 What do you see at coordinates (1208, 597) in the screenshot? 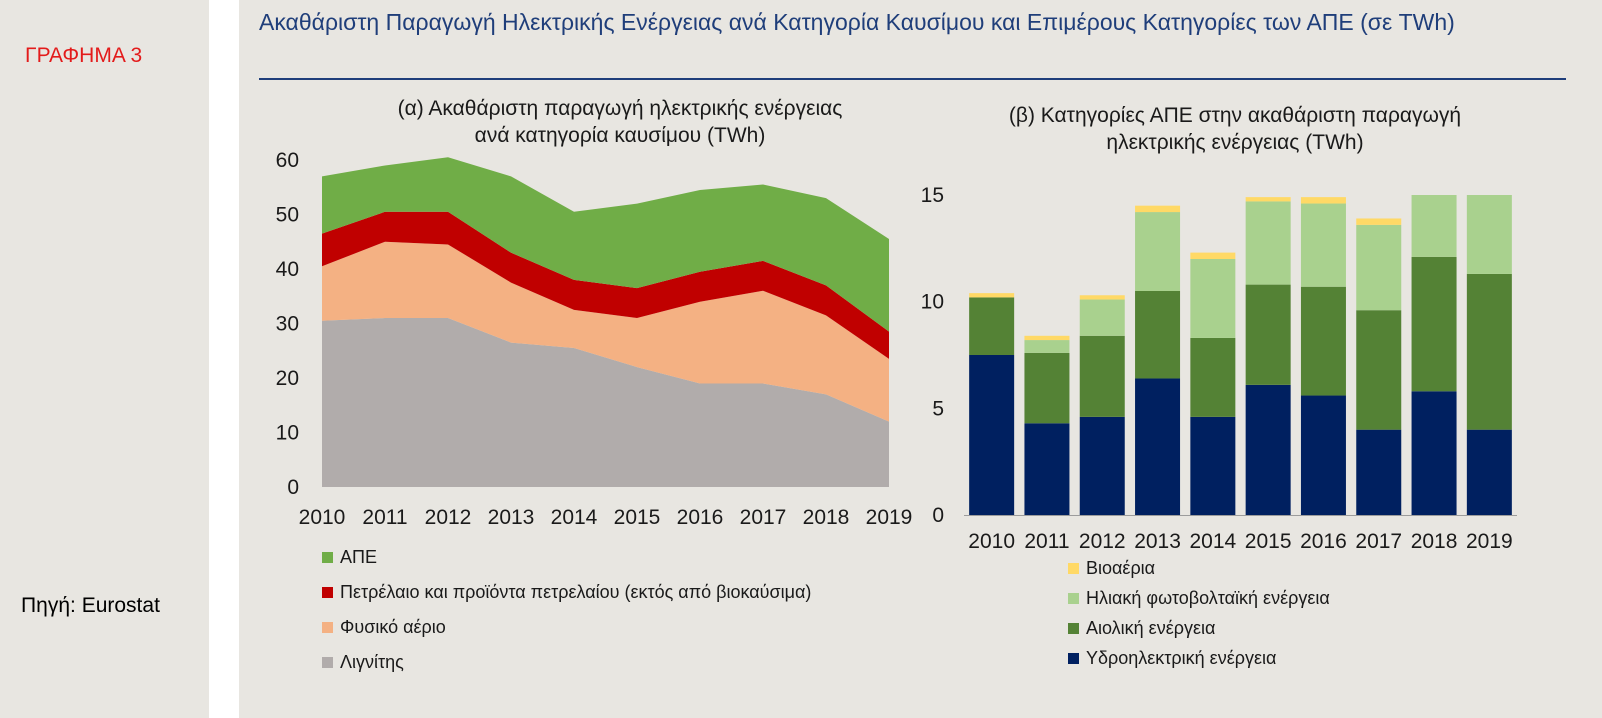
I see `legend-label: Ηλιακή φωτοβολταϊκή ενέργεια` at bounding box center [1208, 597].